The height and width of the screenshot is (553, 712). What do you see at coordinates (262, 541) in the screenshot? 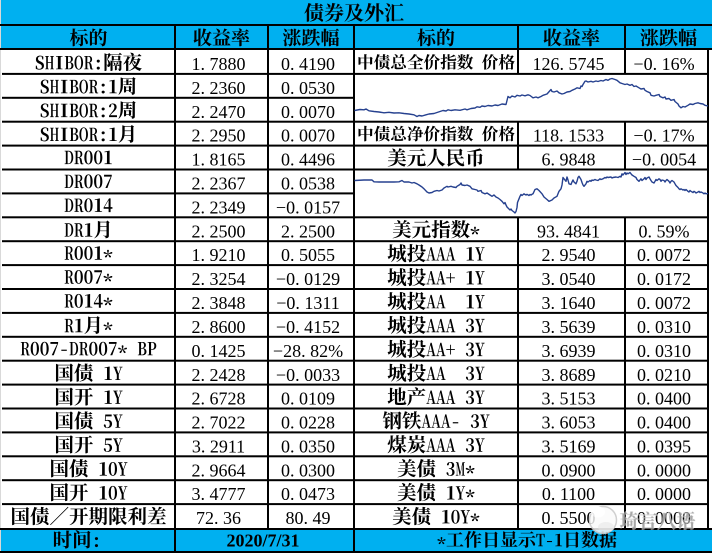
I see `svg-text: 2020/7/31` at bounding box center [262, 541].